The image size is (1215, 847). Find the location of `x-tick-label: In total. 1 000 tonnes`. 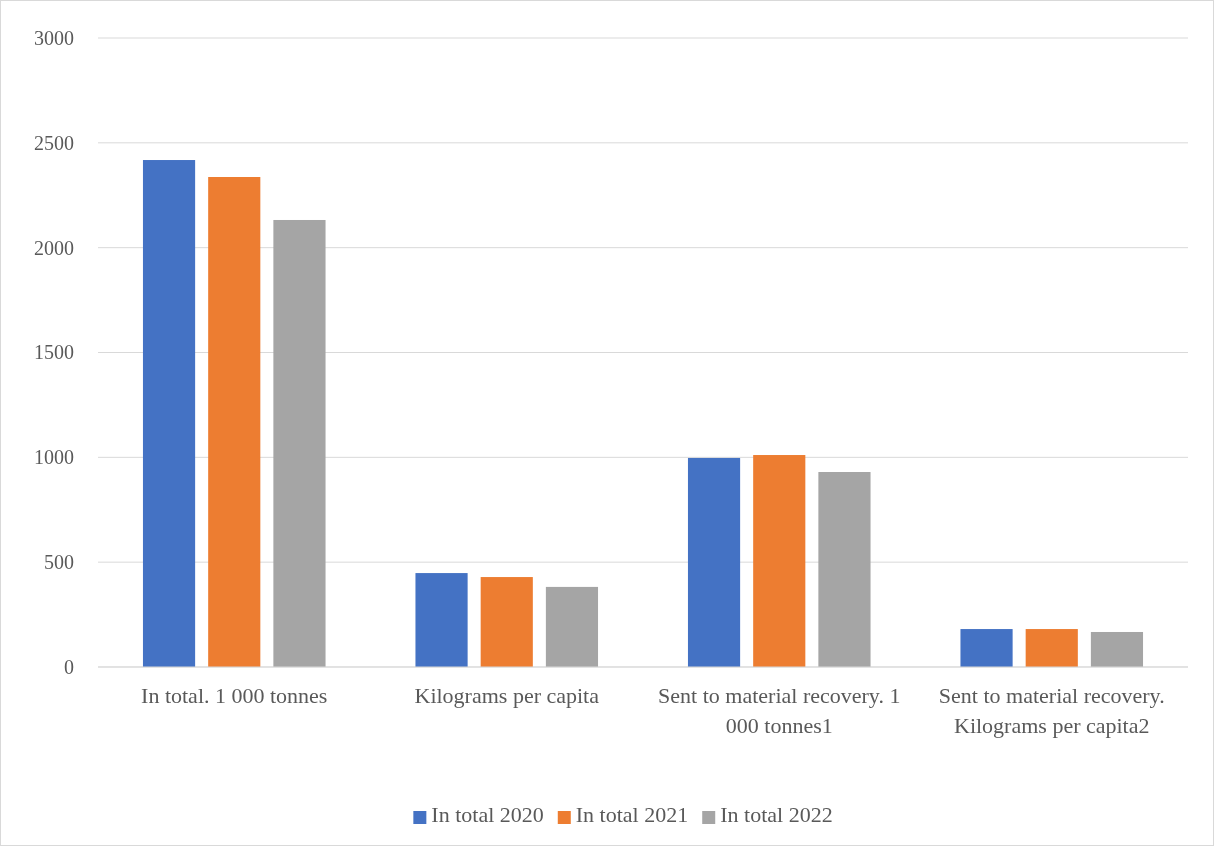

x-tick-label: In total. 1 000 tonnes is located at coordinates (234, 695).